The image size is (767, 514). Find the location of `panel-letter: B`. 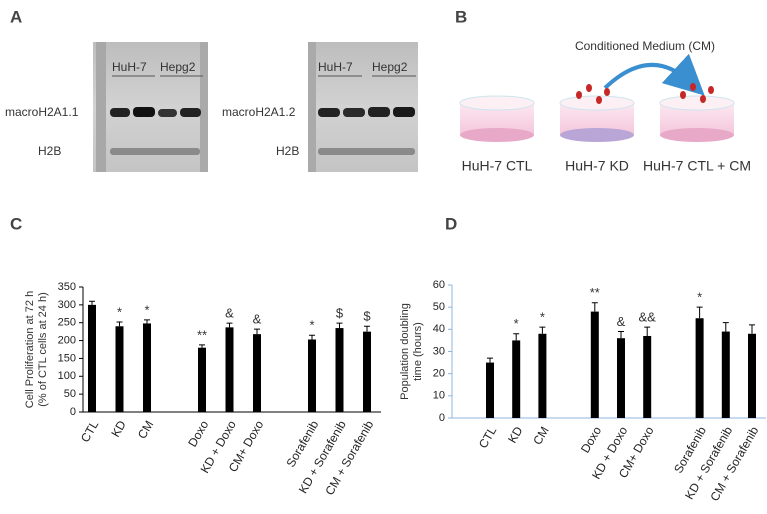

panel-letter: B is located at coordinates (461, 16).